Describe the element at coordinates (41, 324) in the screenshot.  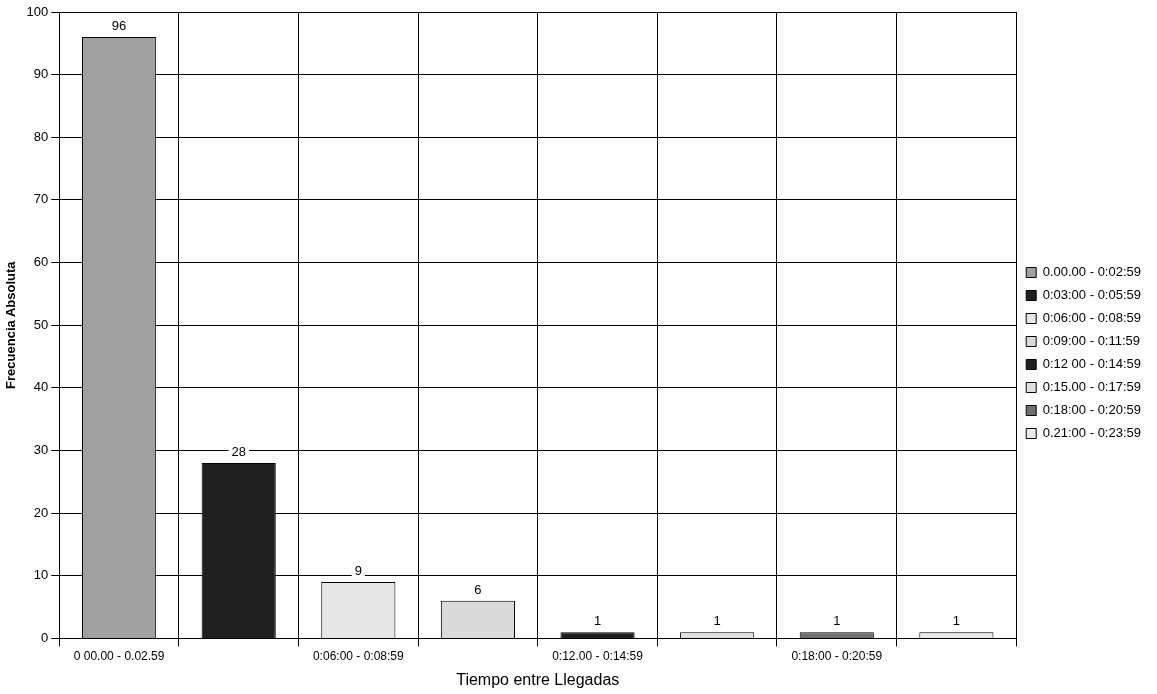
I see `y-tick-label: 50` at that location.